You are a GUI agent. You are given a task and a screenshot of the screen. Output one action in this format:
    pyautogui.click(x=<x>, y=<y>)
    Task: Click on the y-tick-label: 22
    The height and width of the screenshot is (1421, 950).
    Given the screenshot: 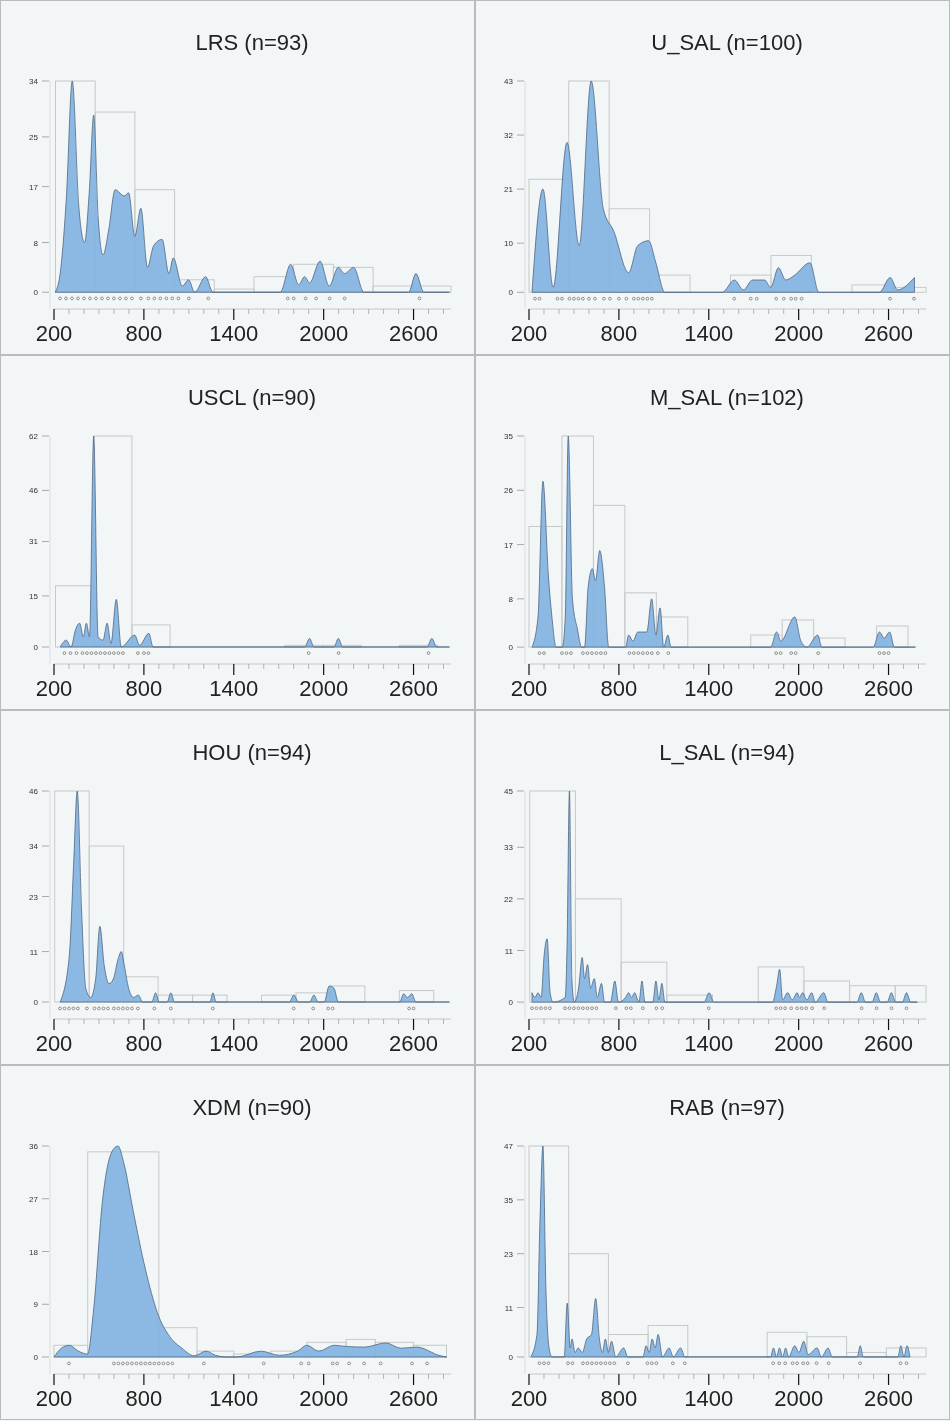 What is the action you would take?
    pyautogui.click(x=509, y=899)
    